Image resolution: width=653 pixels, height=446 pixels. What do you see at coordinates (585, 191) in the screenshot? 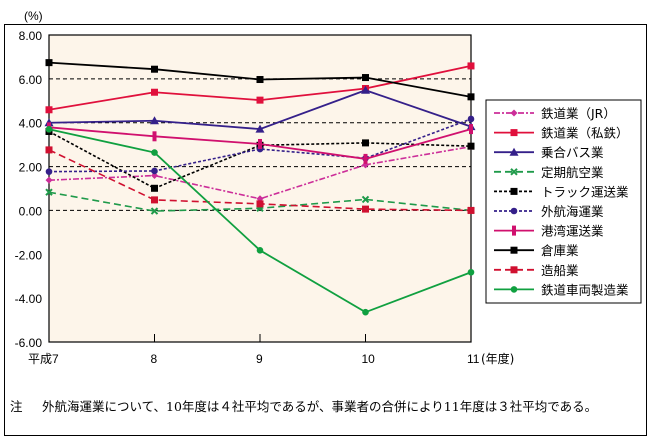
I see `legend-label: トラック運送業` at bounding box center [585, 191].